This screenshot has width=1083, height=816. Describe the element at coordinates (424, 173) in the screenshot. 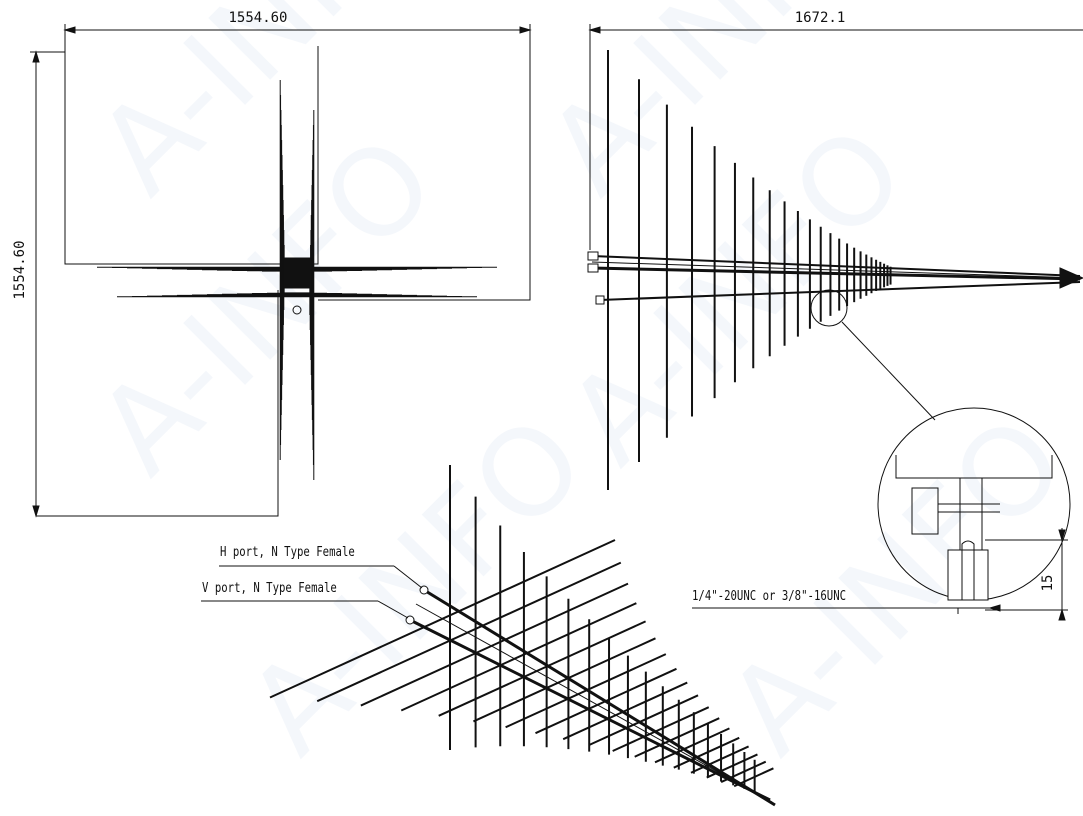

I see `front-view-frame-right` at that location.